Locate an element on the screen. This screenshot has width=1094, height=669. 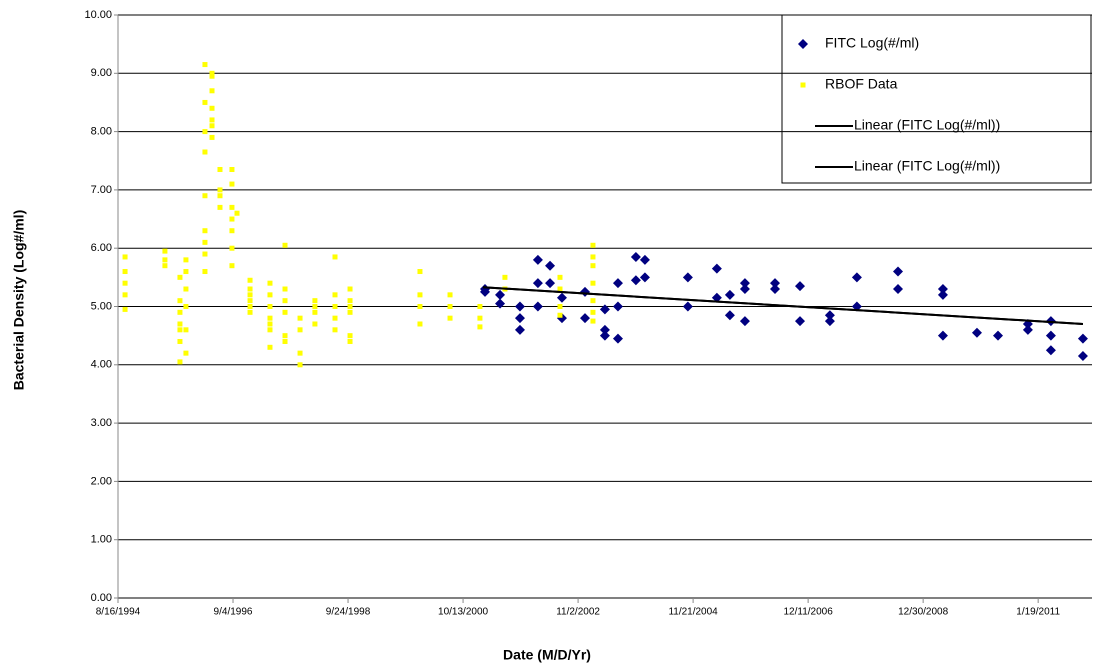
y-tick-label: 0.00 is located at coordinates (101, 598).